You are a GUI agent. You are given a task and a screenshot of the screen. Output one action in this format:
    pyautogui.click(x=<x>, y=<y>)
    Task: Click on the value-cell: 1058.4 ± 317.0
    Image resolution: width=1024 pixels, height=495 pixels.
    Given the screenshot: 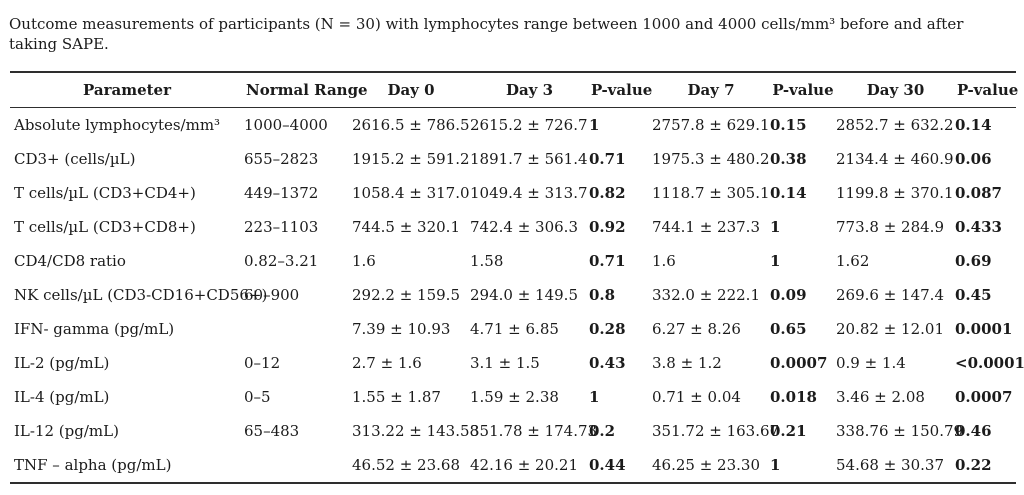 What is the action you would take?
    pyautogui.click(x=411, y=192)
    